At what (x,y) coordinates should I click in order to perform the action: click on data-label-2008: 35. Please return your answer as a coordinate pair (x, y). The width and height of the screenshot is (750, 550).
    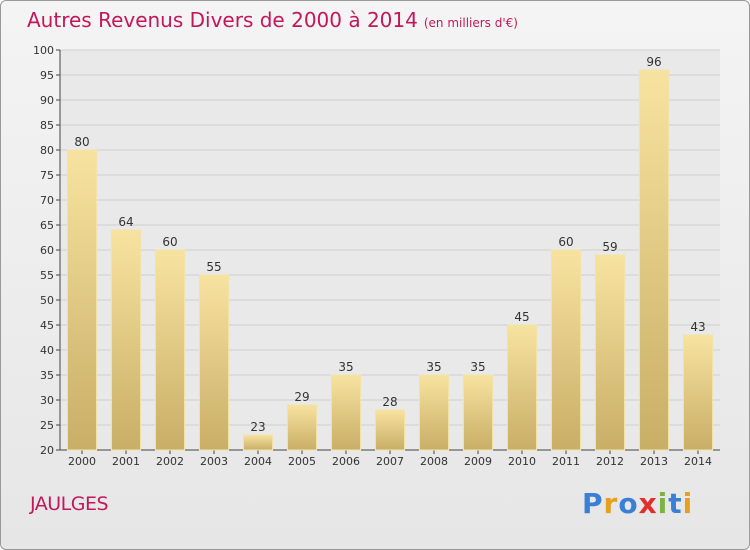
    Looking at the image, I should click on (433, 367).